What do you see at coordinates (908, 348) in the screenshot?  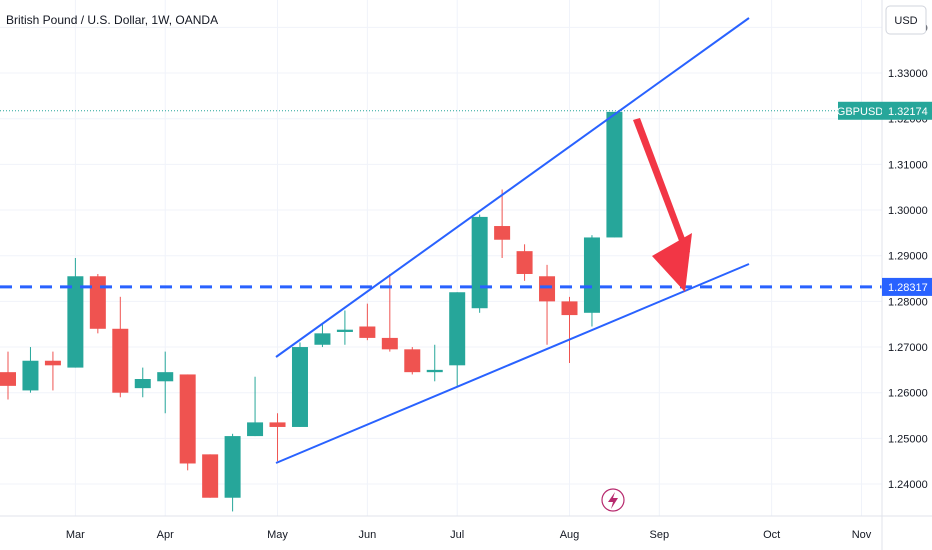 I see `price-tick-label: 1.27000` at bounding box center [908, 348].